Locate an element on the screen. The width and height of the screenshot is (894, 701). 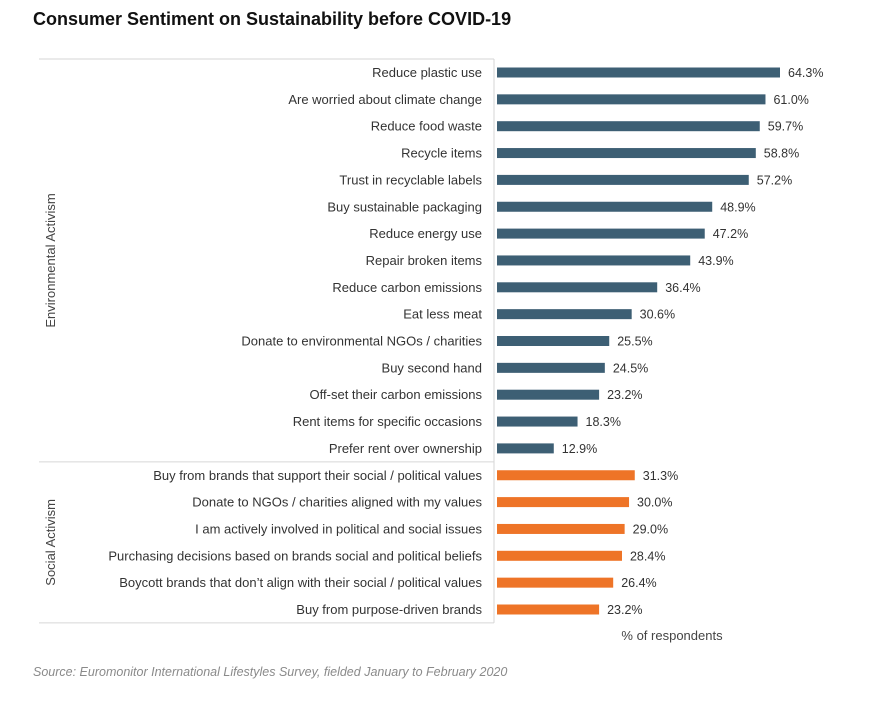
category-label: Reduce food waste is located at coordinates (426, 126).